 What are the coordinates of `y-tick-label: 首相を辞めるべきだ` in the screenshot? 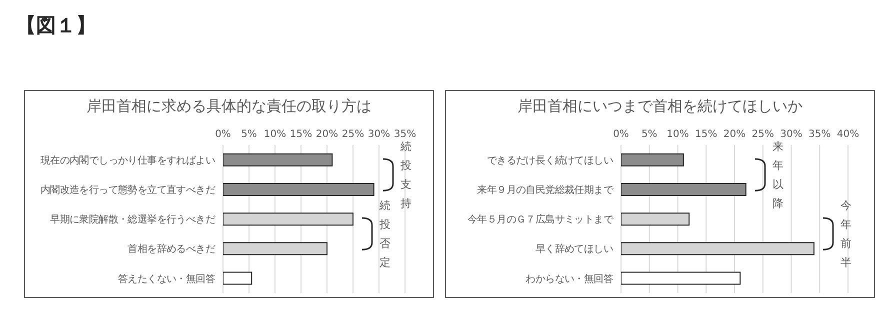 It's located at (172, 249).